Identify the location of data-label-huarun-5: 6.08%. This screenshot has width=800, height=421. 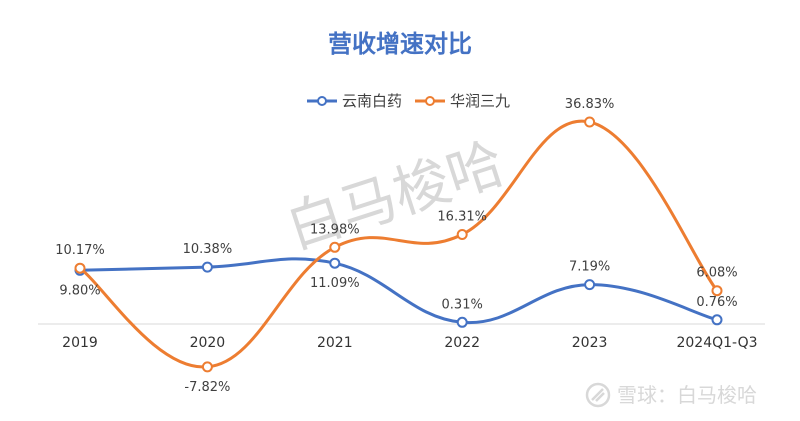
(716, 273).